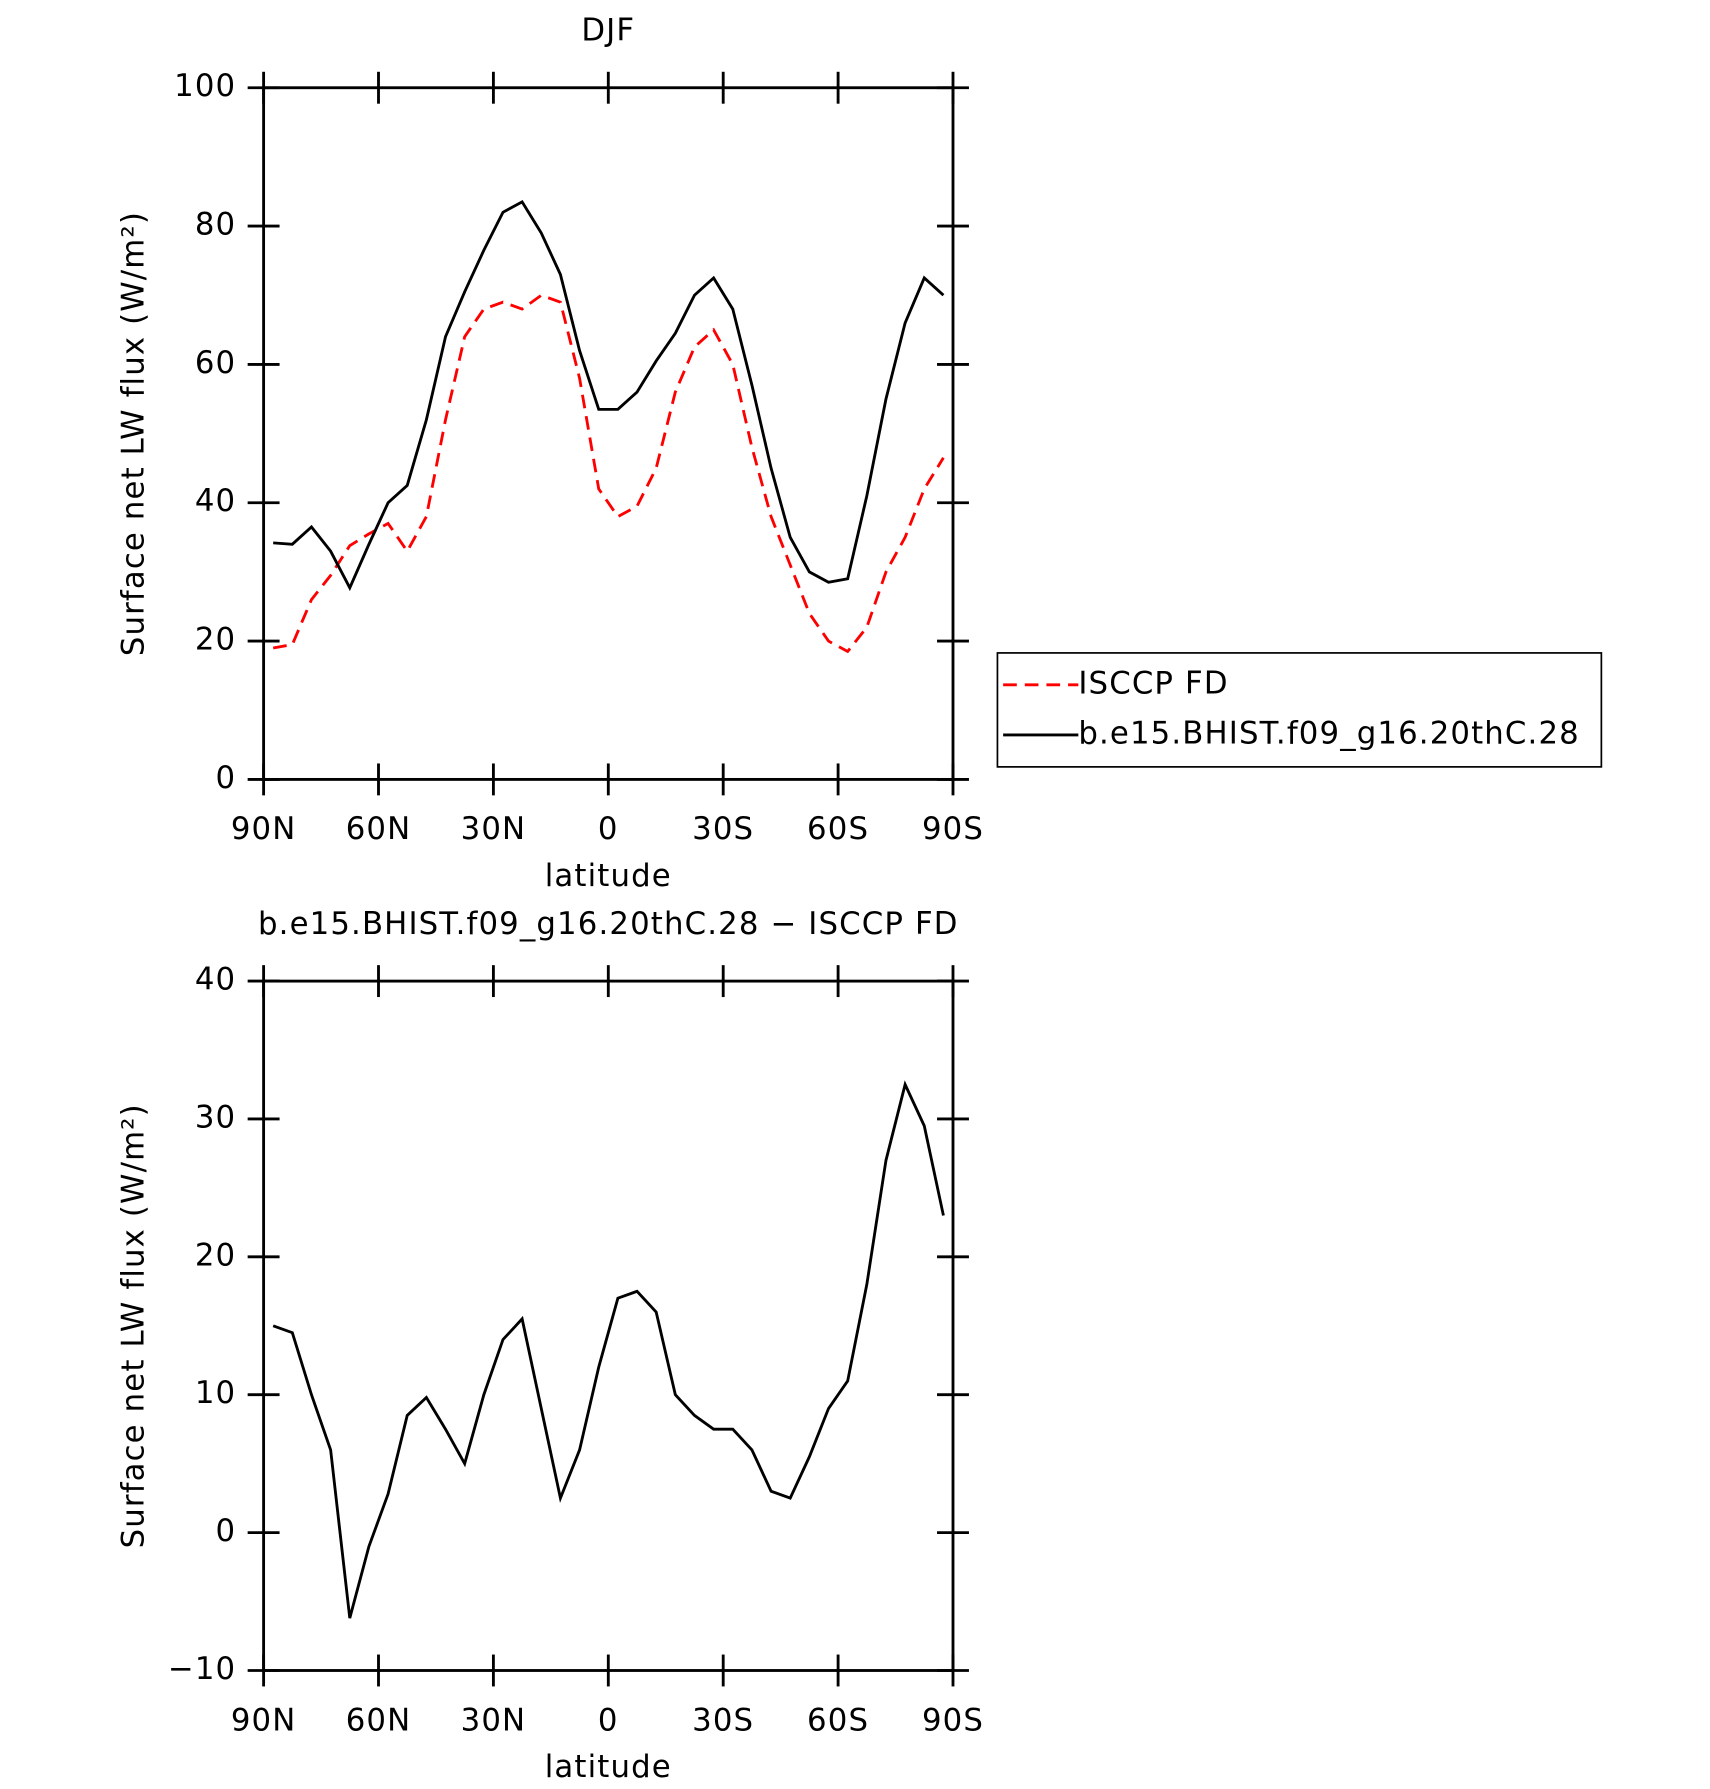  Describe the element at coordinates (215, 1393) in the screenshot. I see `y-tick-label: 10` at that location.